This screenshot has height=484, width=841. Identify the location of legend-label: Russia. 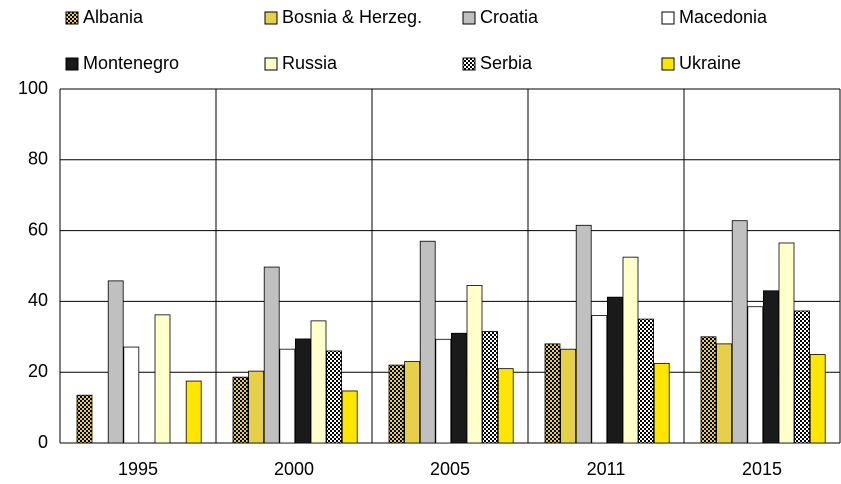
(310, 63).